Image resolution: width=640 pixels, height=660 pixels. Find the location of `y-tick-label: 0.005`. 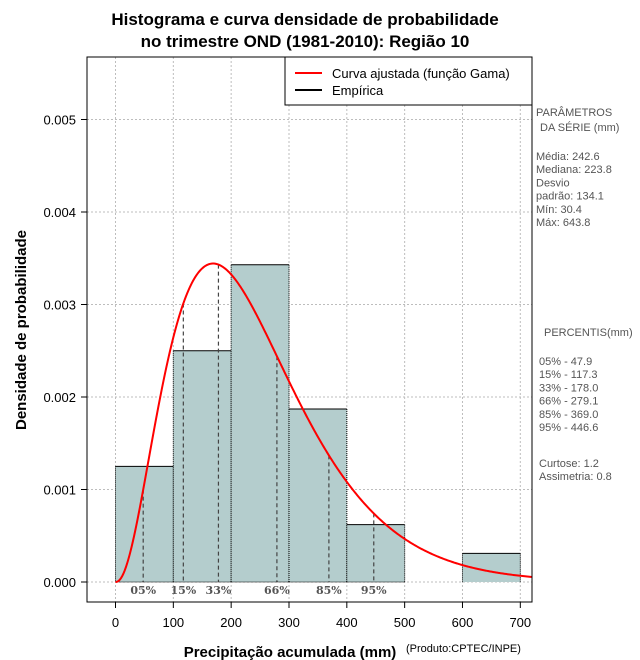

y-tick-label: 0.005 is located at coordinates (59, 120).